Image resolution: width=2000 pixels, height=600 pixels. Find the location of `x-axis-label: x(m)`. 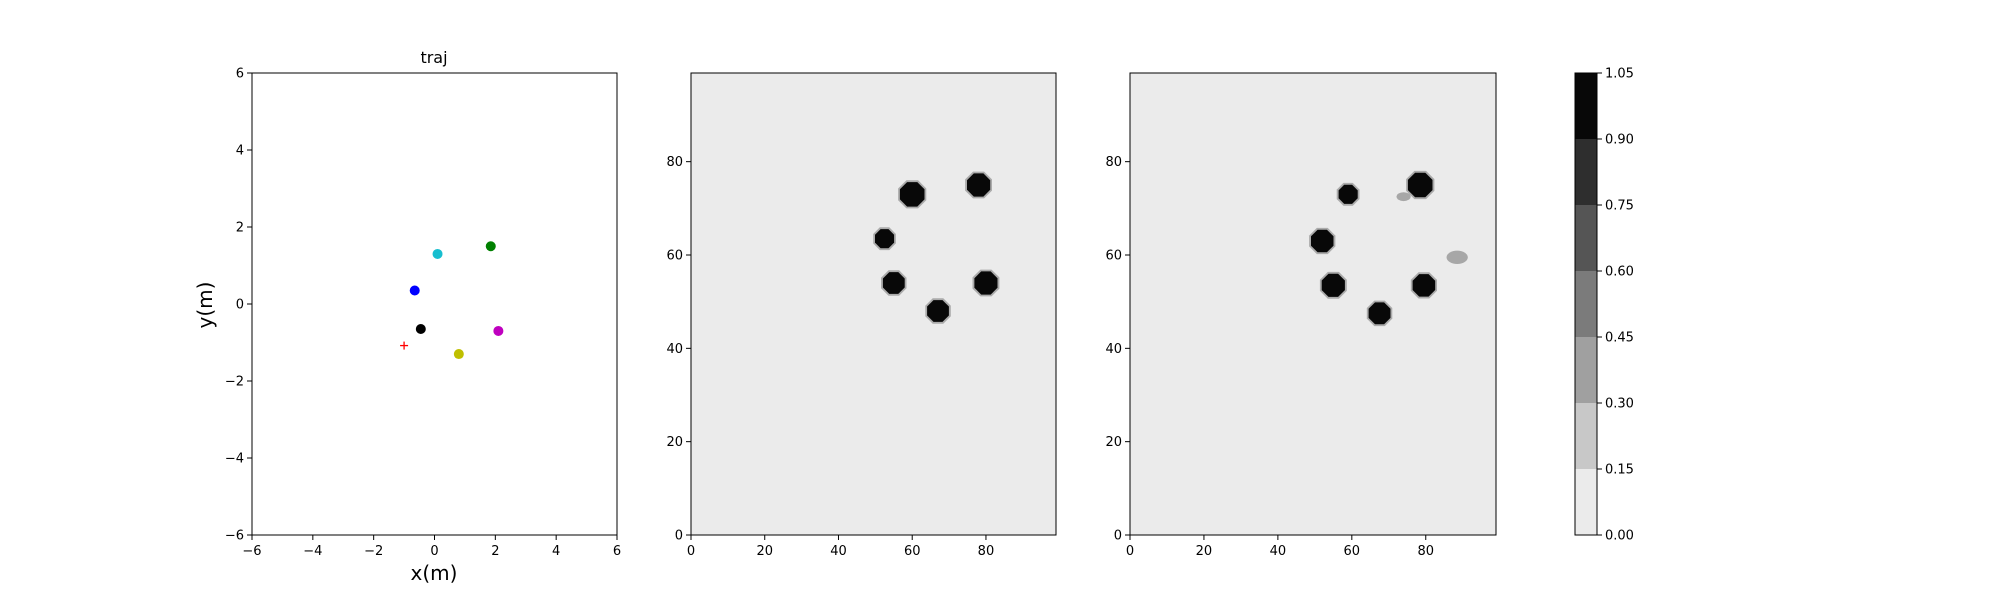

x-axis-label: x(m) is located at coordinates (434, 573).